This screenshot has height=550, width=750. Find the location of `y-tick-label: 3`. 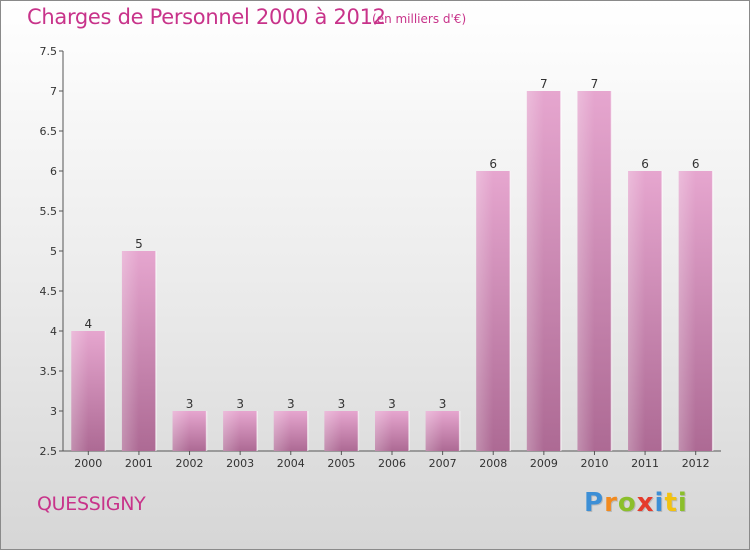

y-tick-label: 3 is located at coordinates (53, 411).